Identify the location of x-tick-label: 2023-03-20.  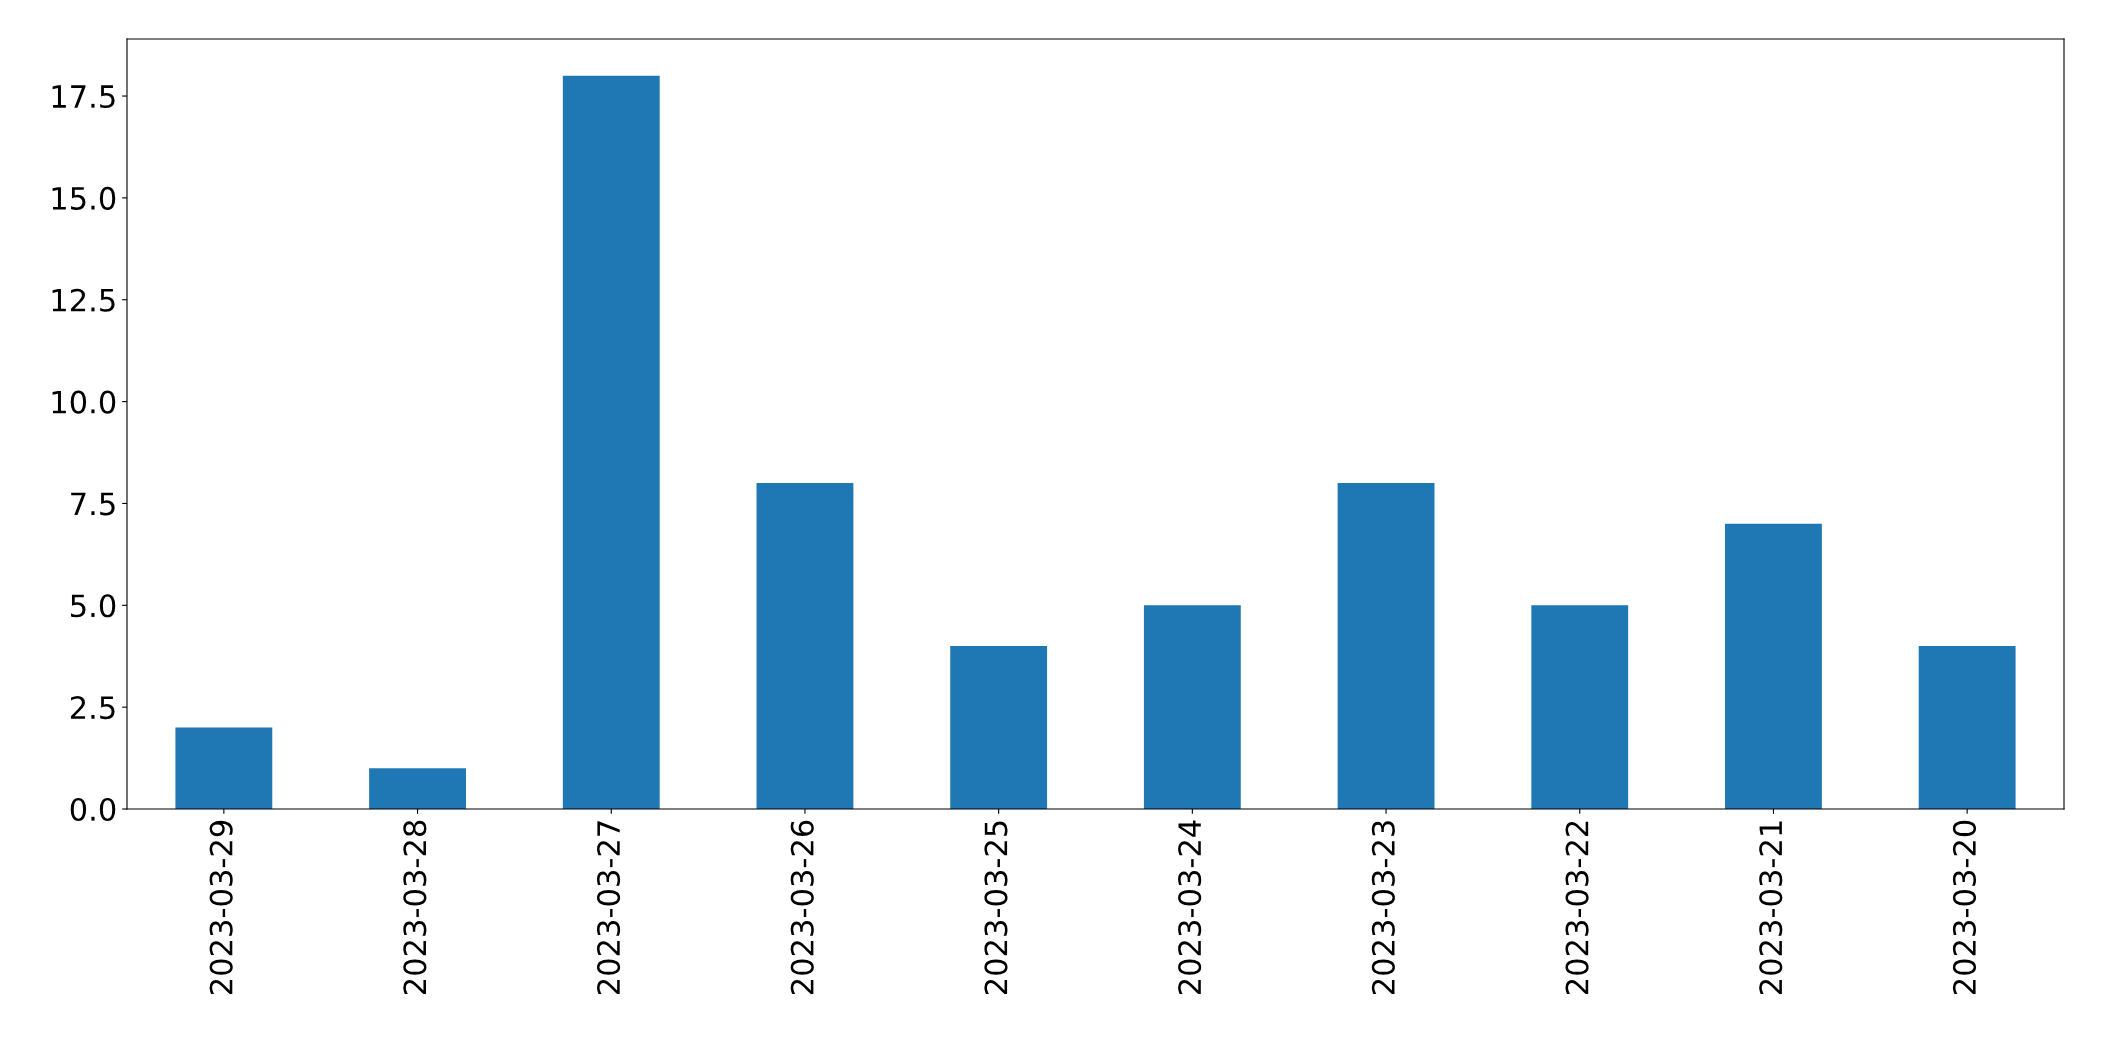
(1964, 907).